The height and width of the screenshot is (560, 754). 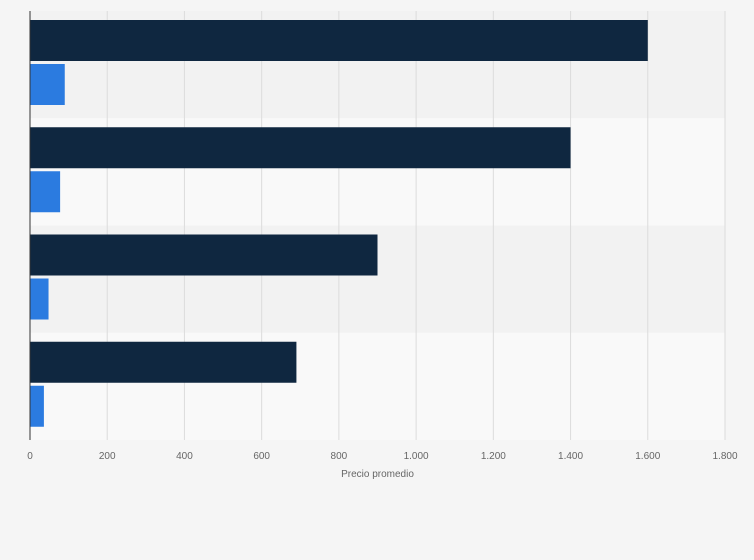 I want to click on x-tick-label: 400, so click(x=184, y=456).